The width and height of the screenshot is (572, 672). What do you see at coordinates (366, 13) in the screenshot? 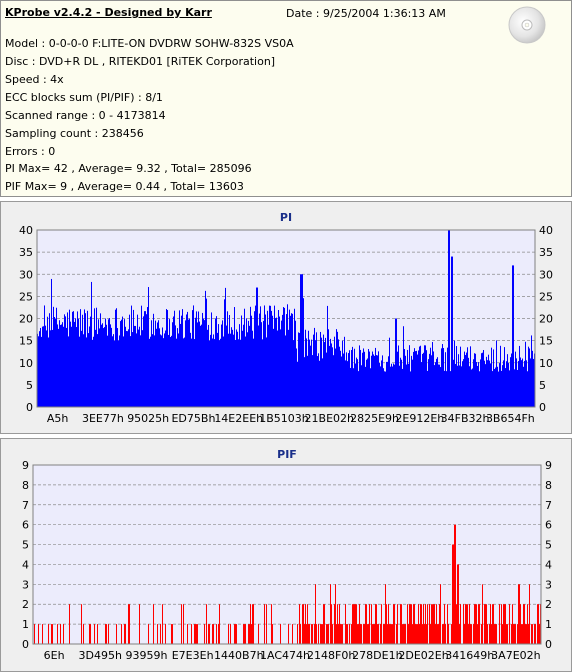
I see `scan-date: Date : 9/25/2004 1:36:13 AM` at bounding box center [366, 13].